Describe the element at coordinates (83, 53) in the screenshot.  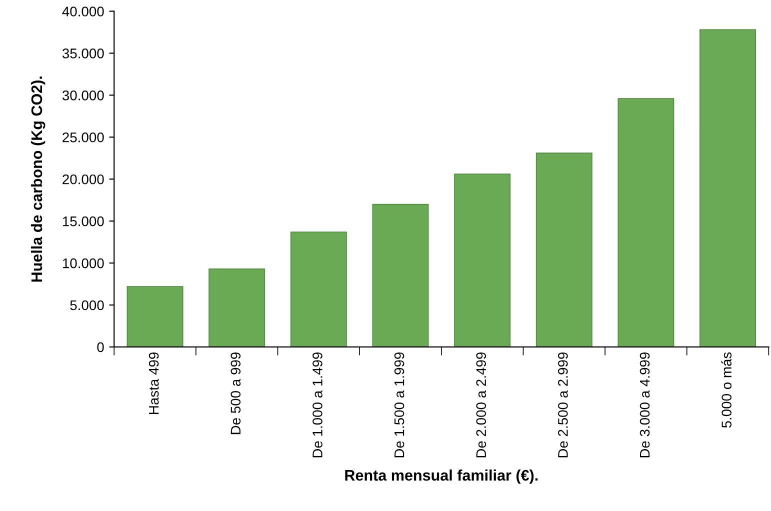
I see `y-tick-label: 35.000` at that location.